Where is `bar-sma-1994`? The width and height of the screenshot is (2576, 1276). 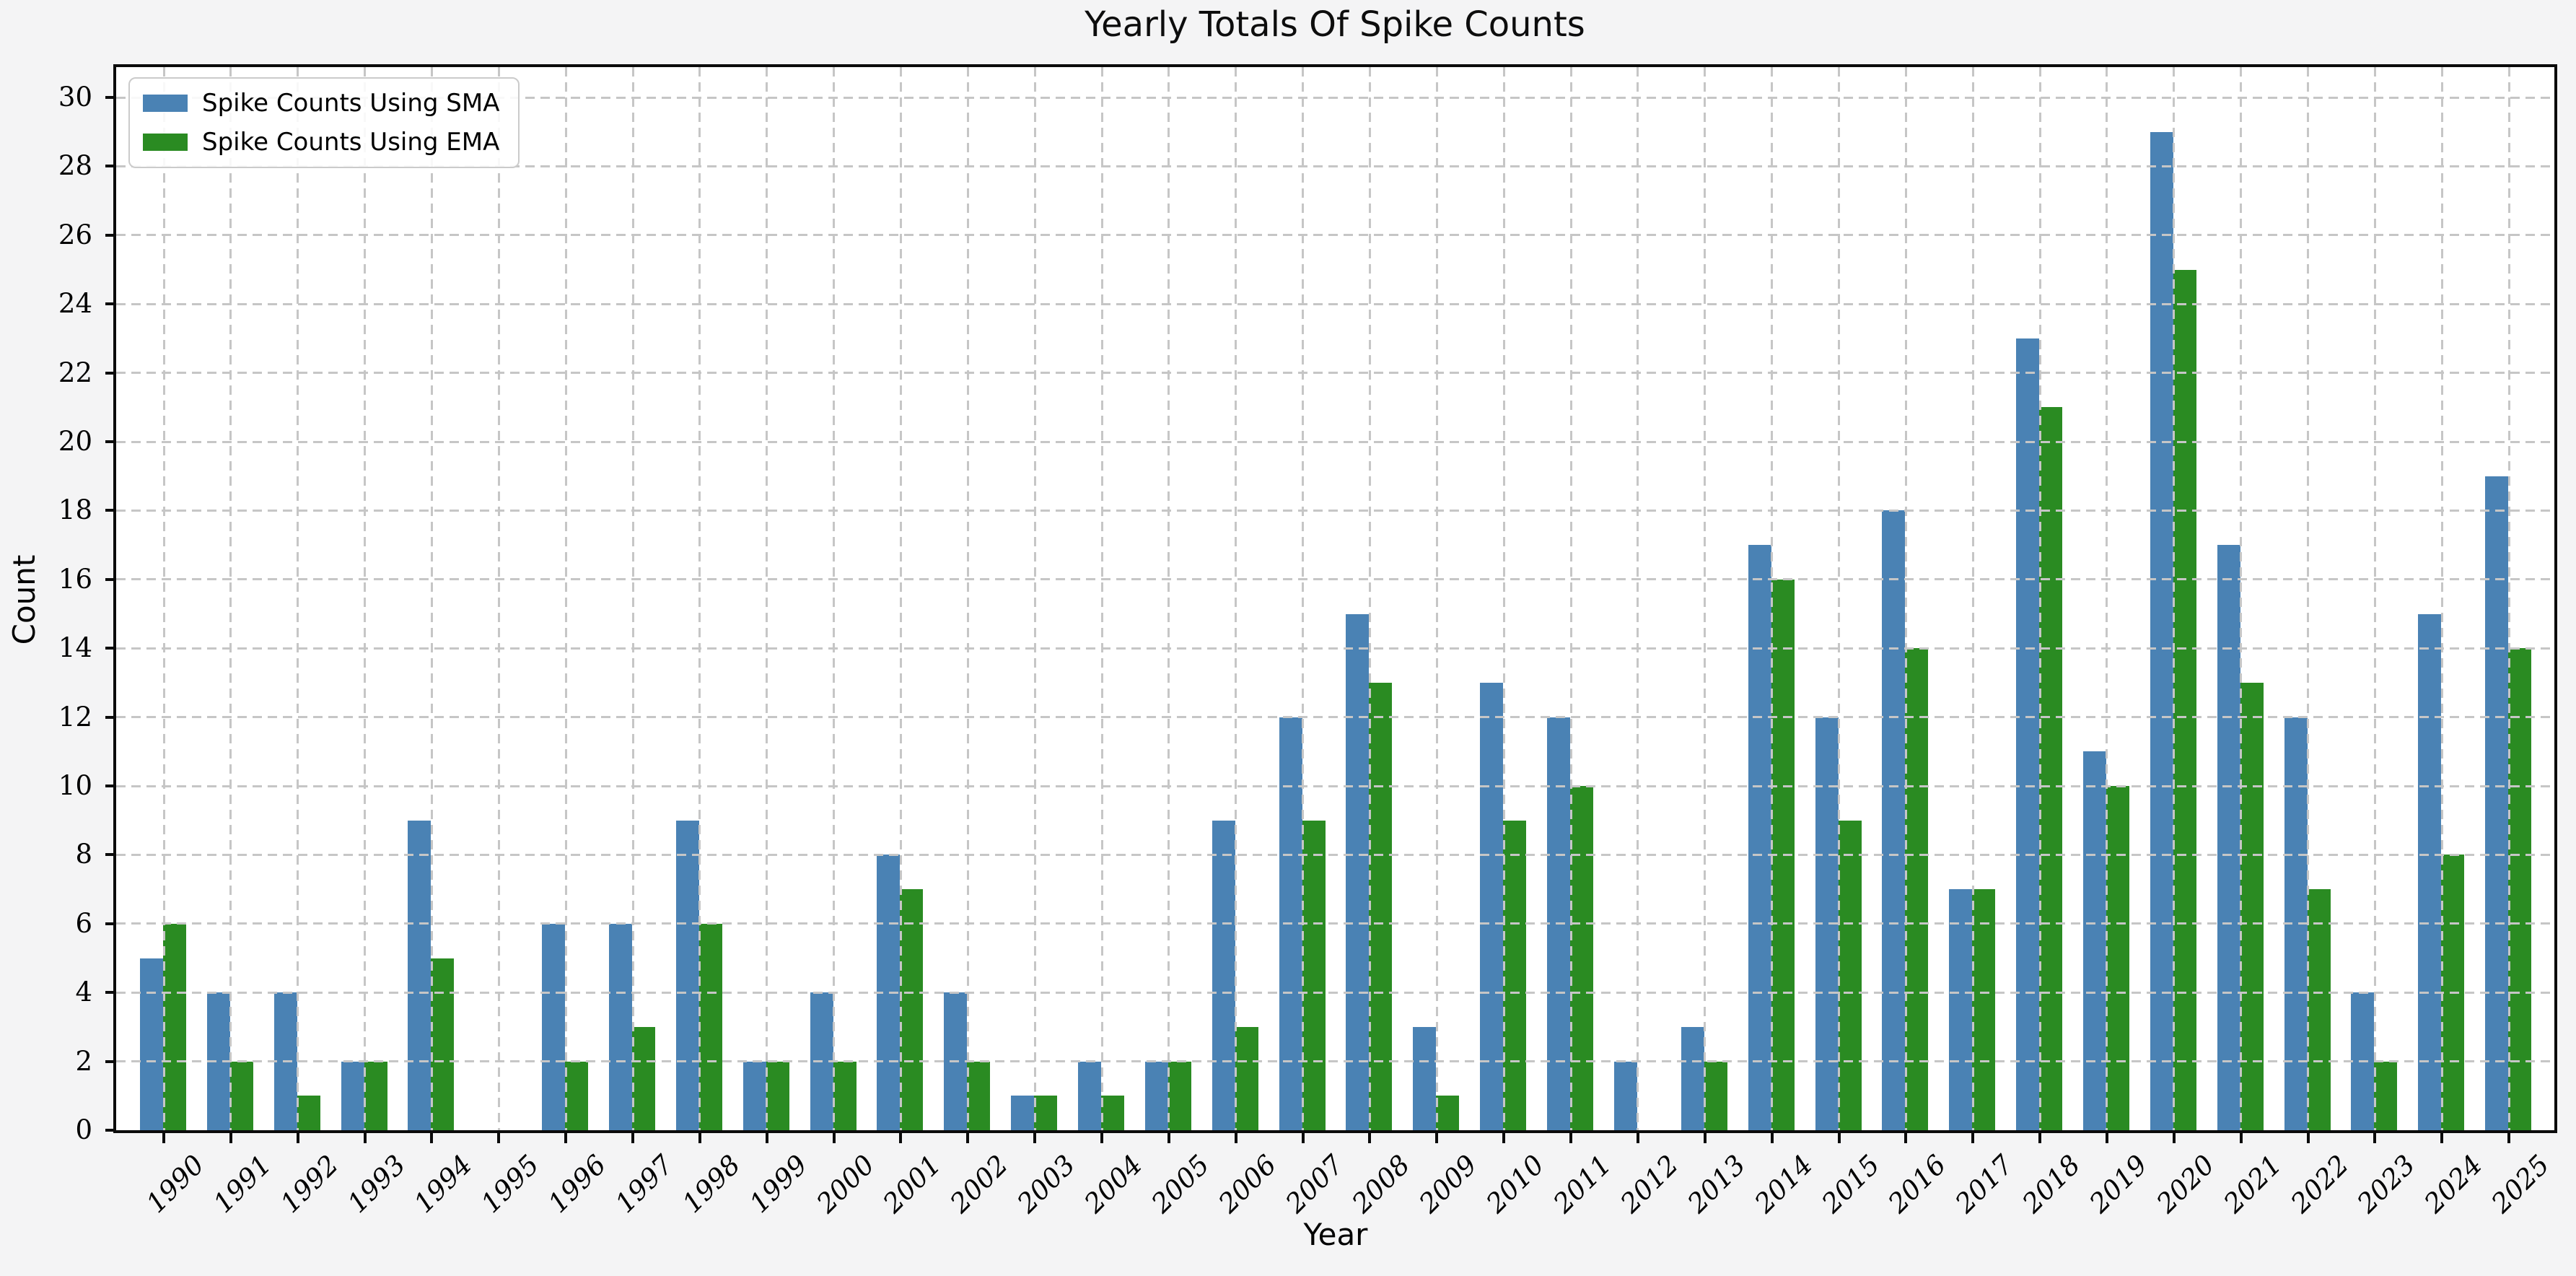
bar-sma-1994 is located at coordinates (419, 975).